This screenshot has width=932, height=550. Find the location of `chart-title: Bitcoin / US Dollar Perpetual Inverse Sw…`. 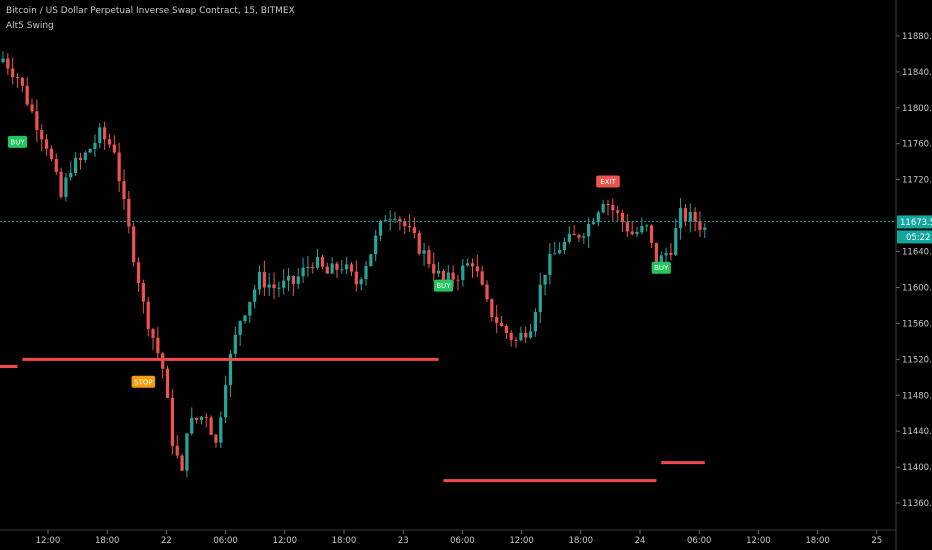

chart-title: Bitcoin / US Dollar Perpetual Inverse Sw… is located at coordinates (150, 11).